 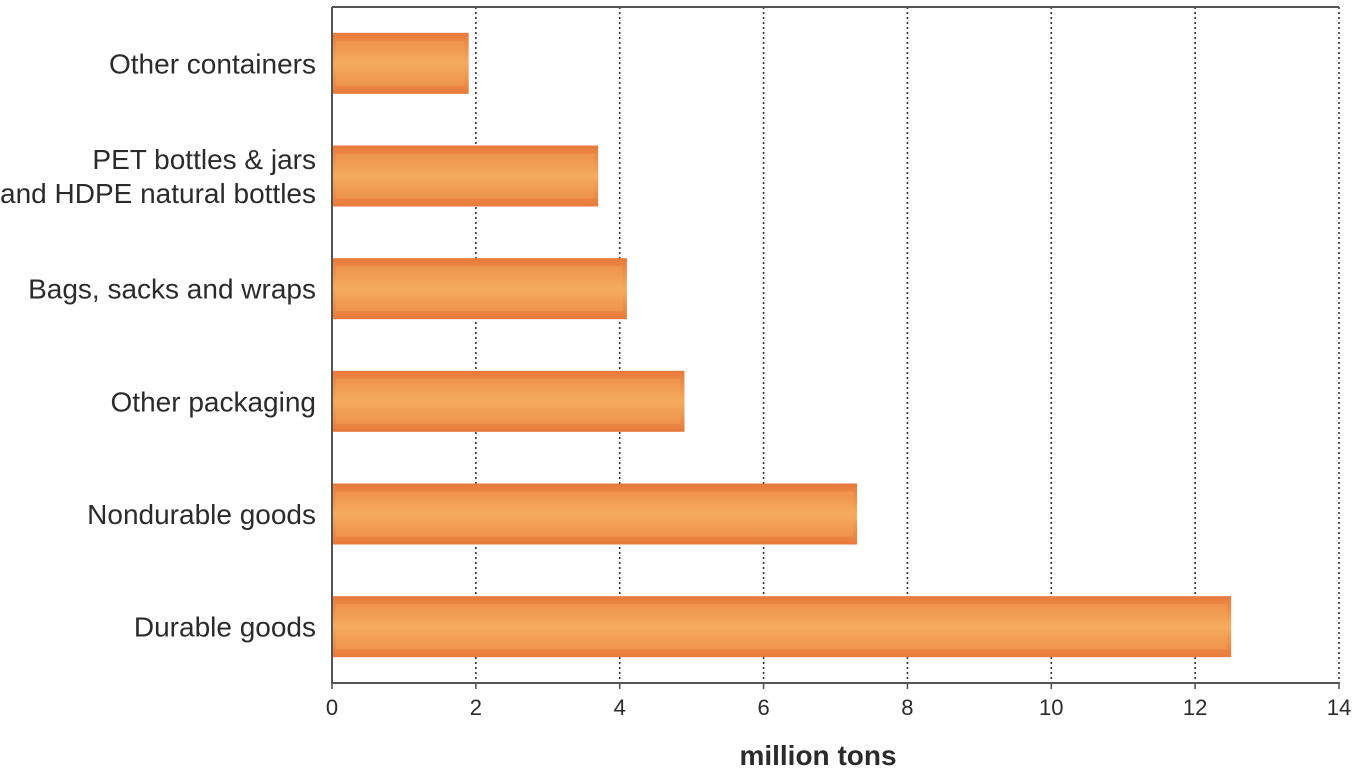 I want to click on category-label: Other packaging, so click(x=213, y=401).